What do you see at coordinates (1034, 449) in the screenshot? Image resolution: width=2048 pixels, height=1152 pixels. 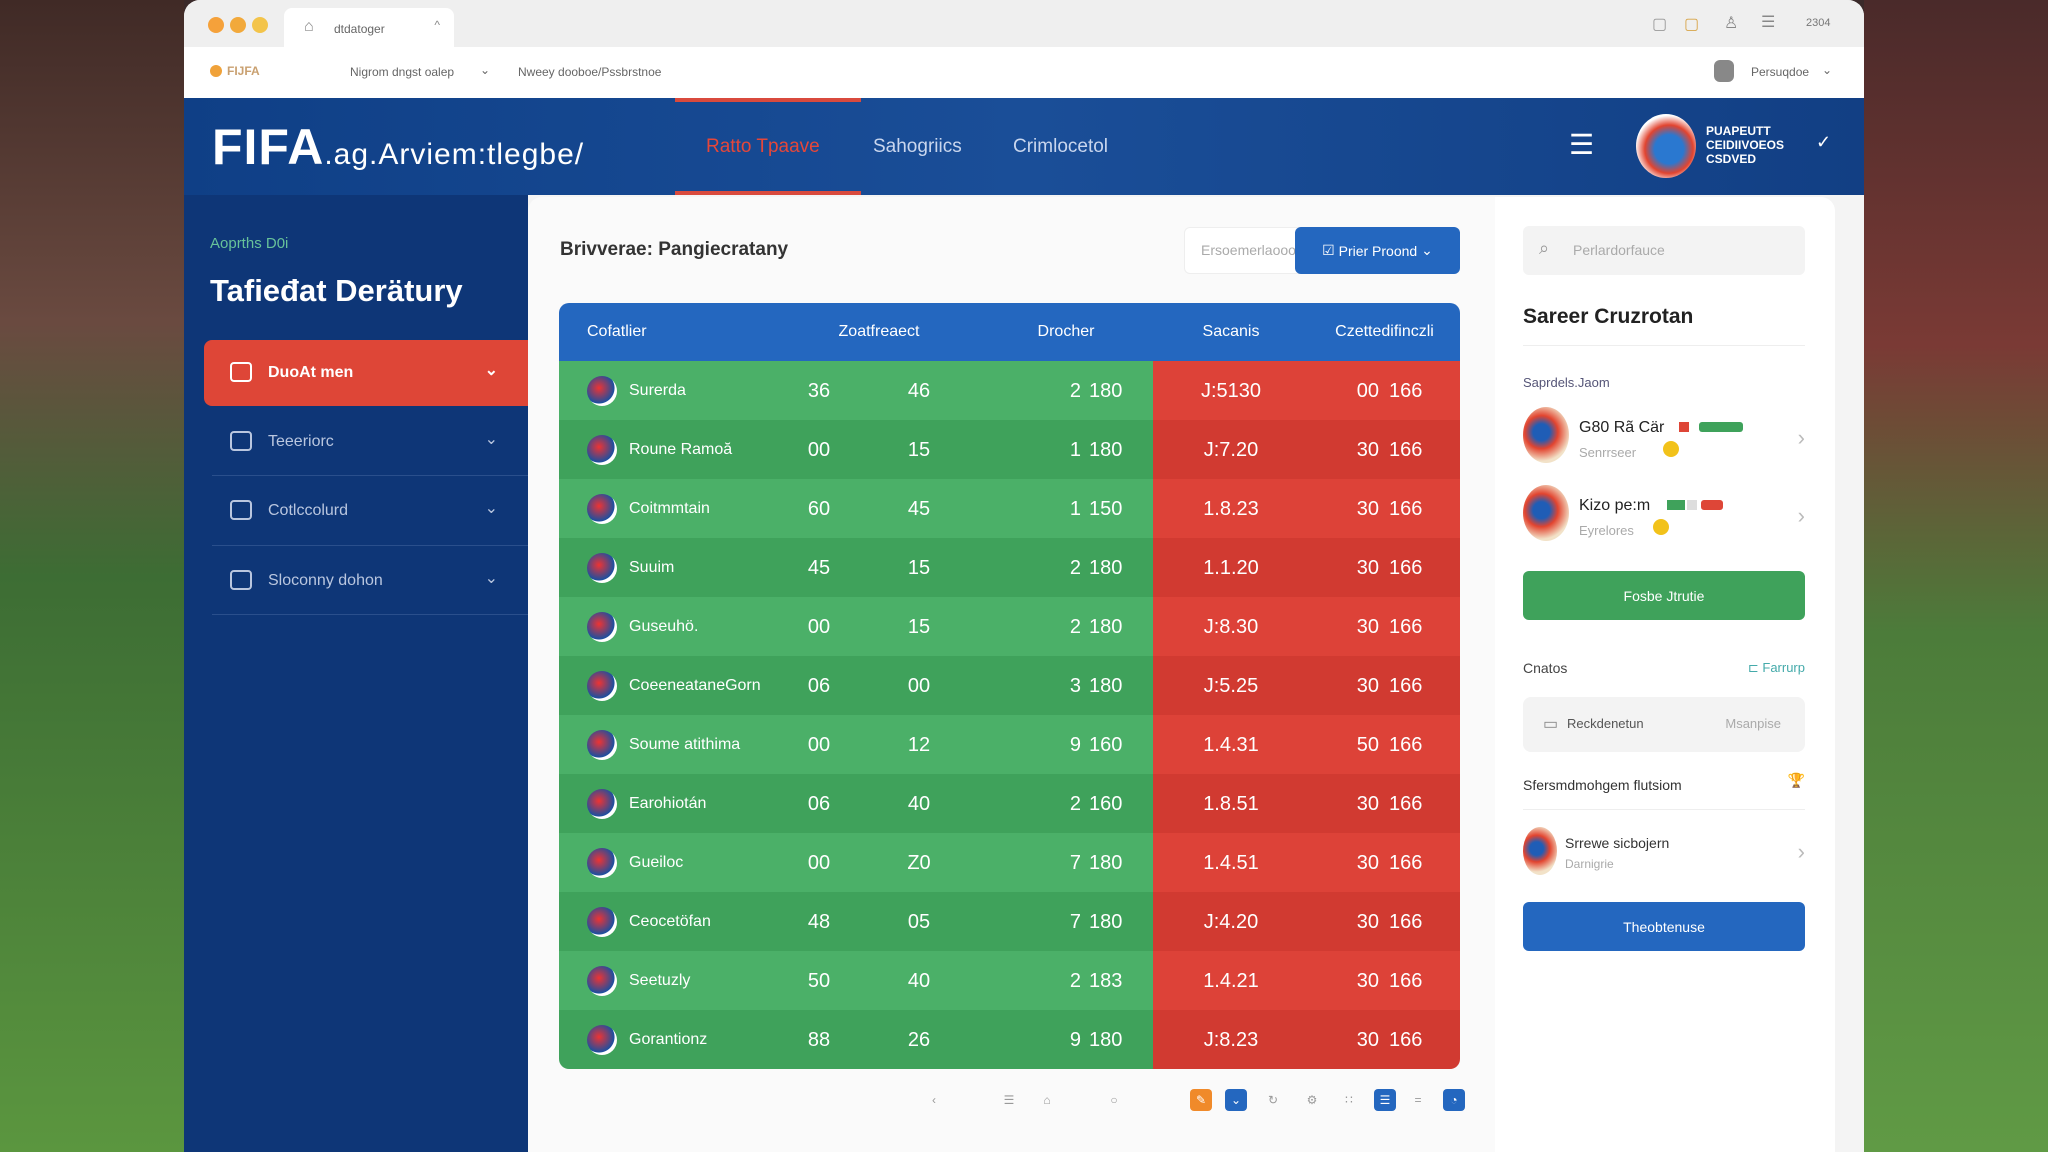 I see `cell: 1` at bounding box center [1034, 449].